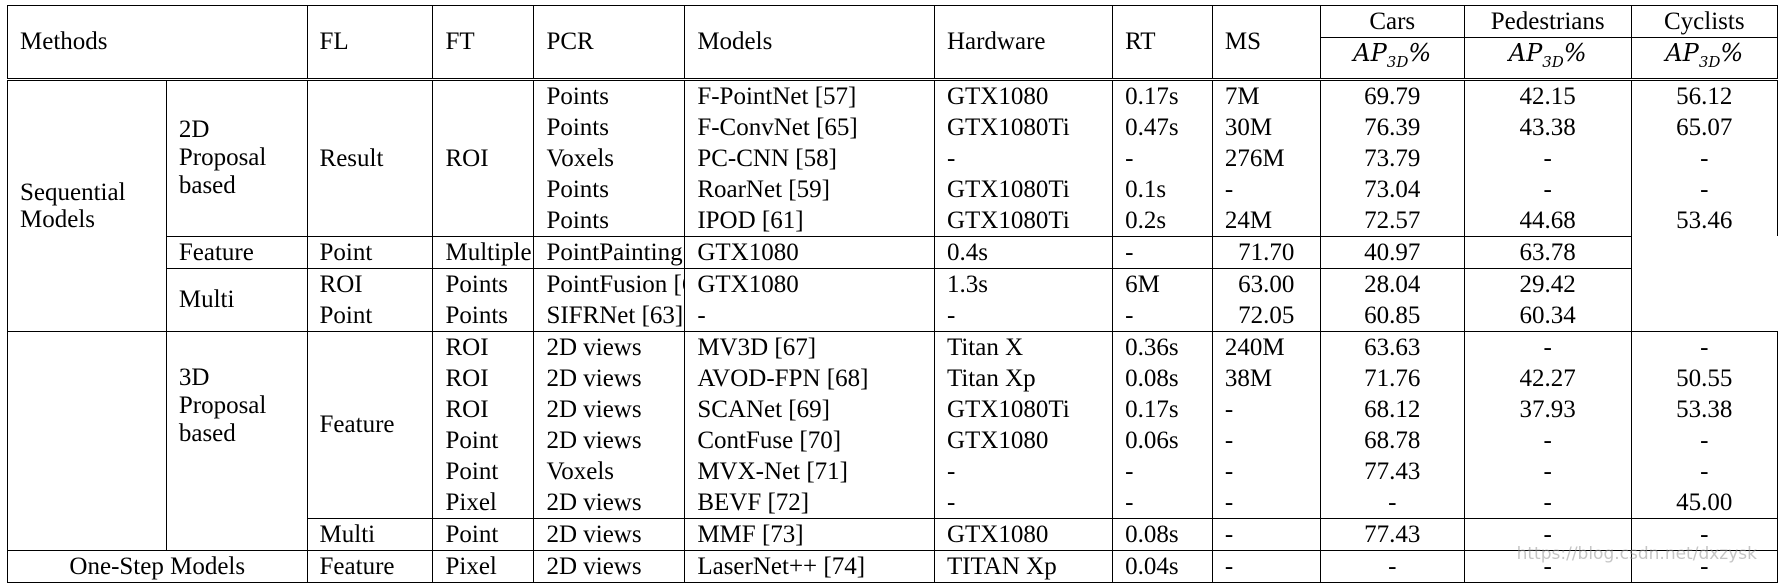 This screenshot has height=583, width=1787. I want to click on fl-multi: Multi, so click(237, 299).